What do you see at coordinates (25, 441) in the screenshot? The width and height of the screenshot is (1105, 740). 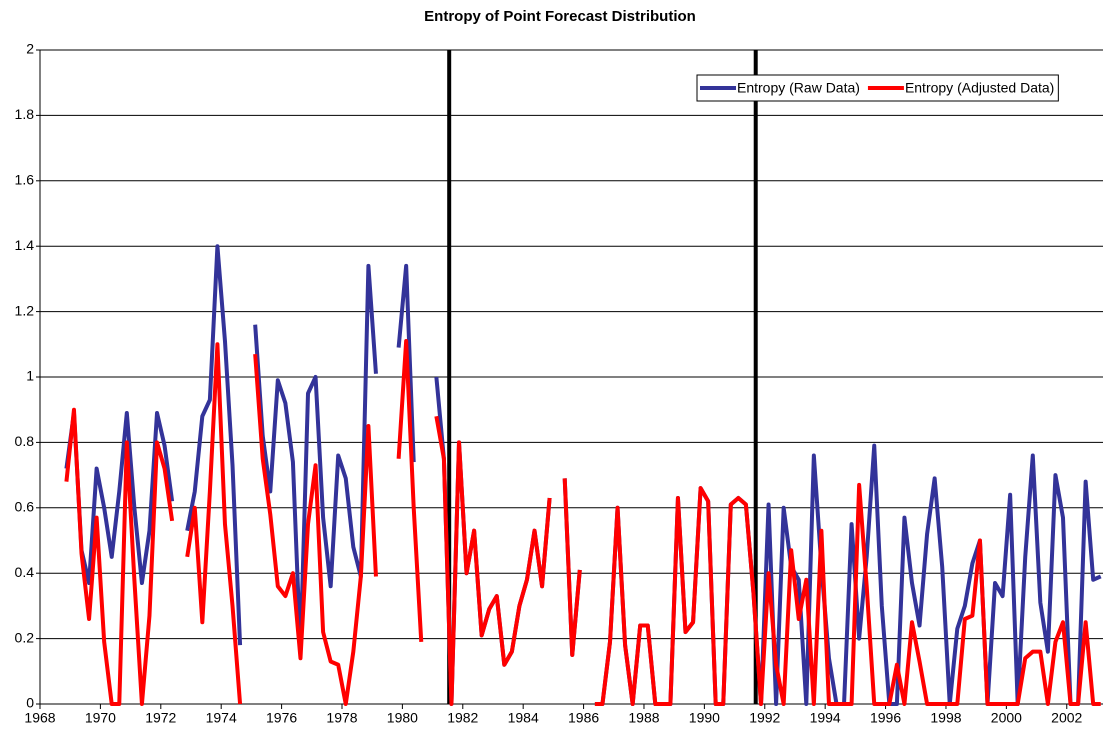 I see `y-tick-label: 0.8` at bounding box center [25, 441].